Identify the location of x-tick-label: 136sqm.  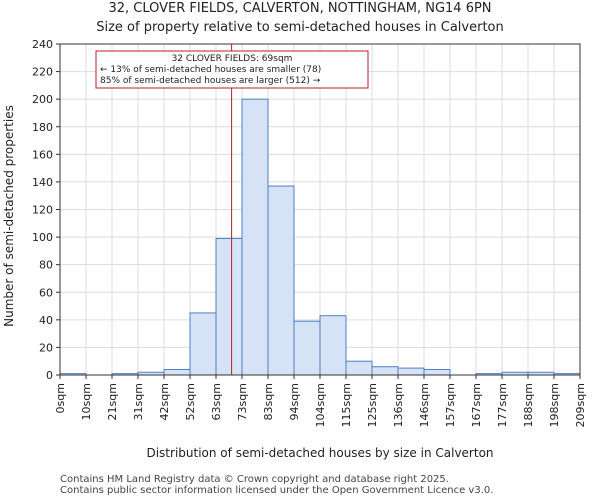
(398, 405).